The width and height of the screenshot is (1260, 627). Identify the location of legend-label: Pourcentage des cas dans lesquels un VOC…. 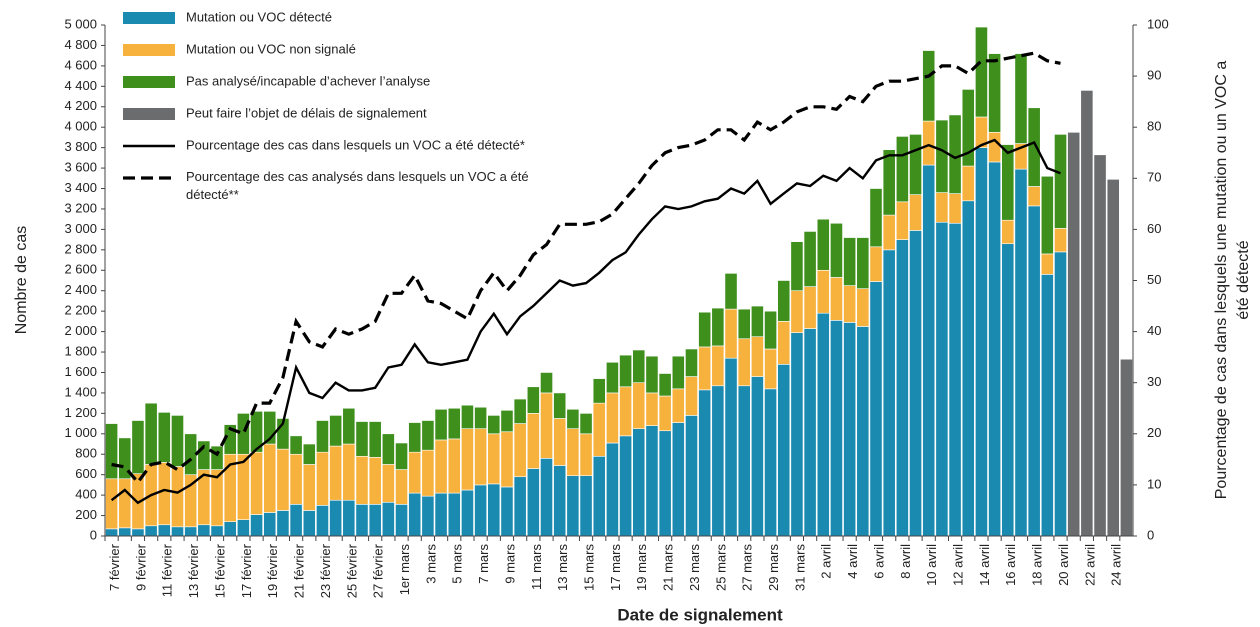
(355, 144).